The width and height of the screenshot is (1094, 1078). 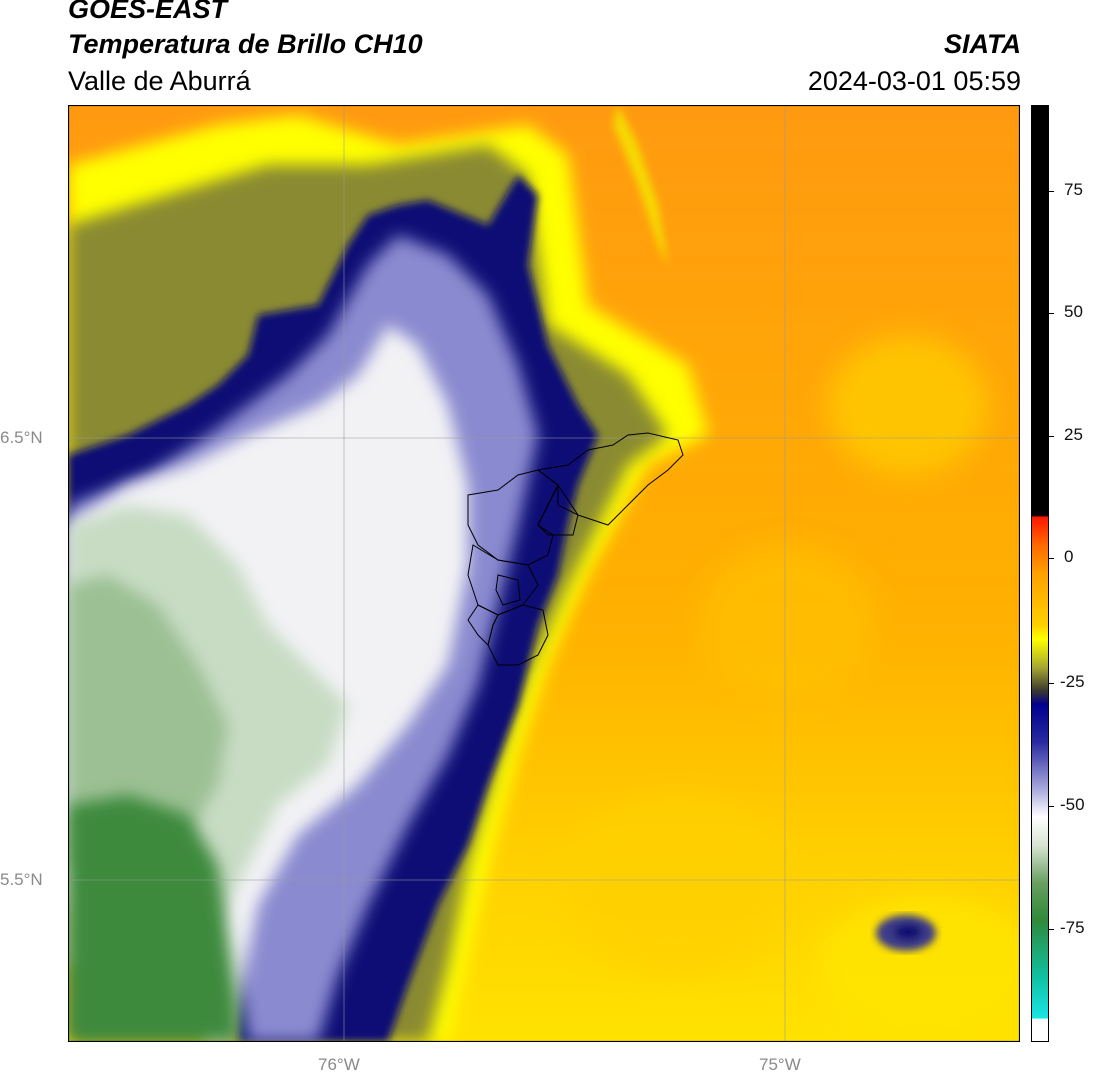 What do you see at coordinates (1040, 573) in the screenshot?
I see `colorbar` at bounding box center [1040, 573].